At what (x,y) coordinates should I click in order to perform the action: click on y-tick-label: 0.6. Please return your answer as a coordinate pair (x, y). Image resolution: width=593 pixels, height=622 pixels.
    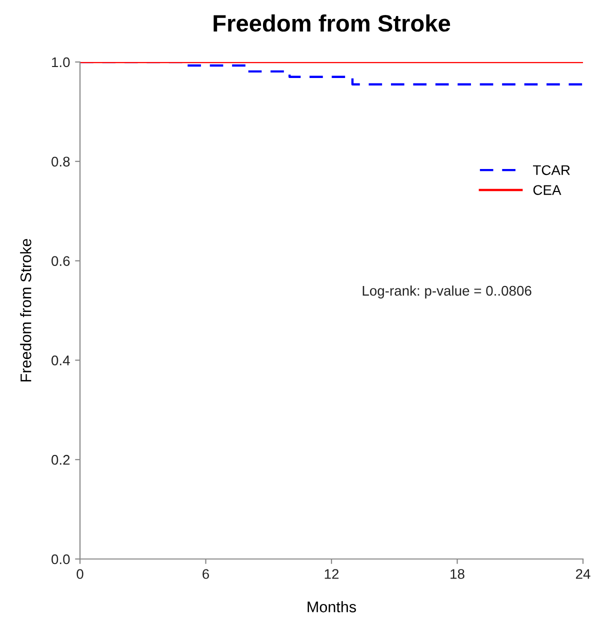
    Looking at the image, I should click on (61, 261).